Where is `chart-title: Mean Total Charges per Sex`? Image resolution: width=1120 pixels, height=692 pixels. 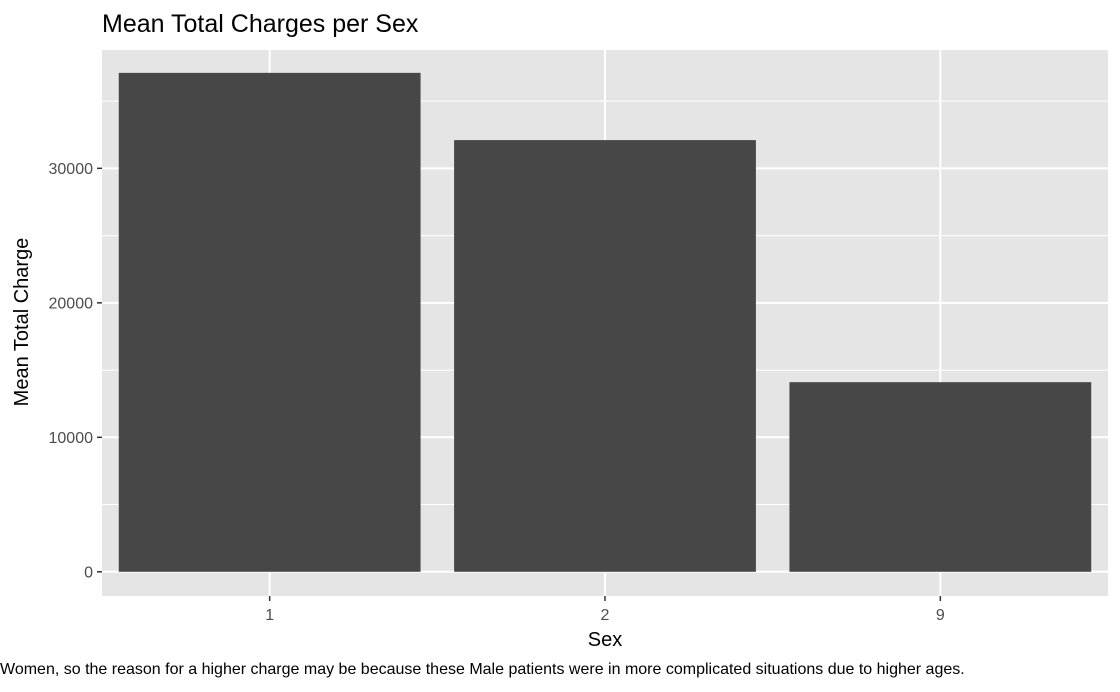 chart-title: Mean Total Charges per Sex is located at coordinates (260, 24).